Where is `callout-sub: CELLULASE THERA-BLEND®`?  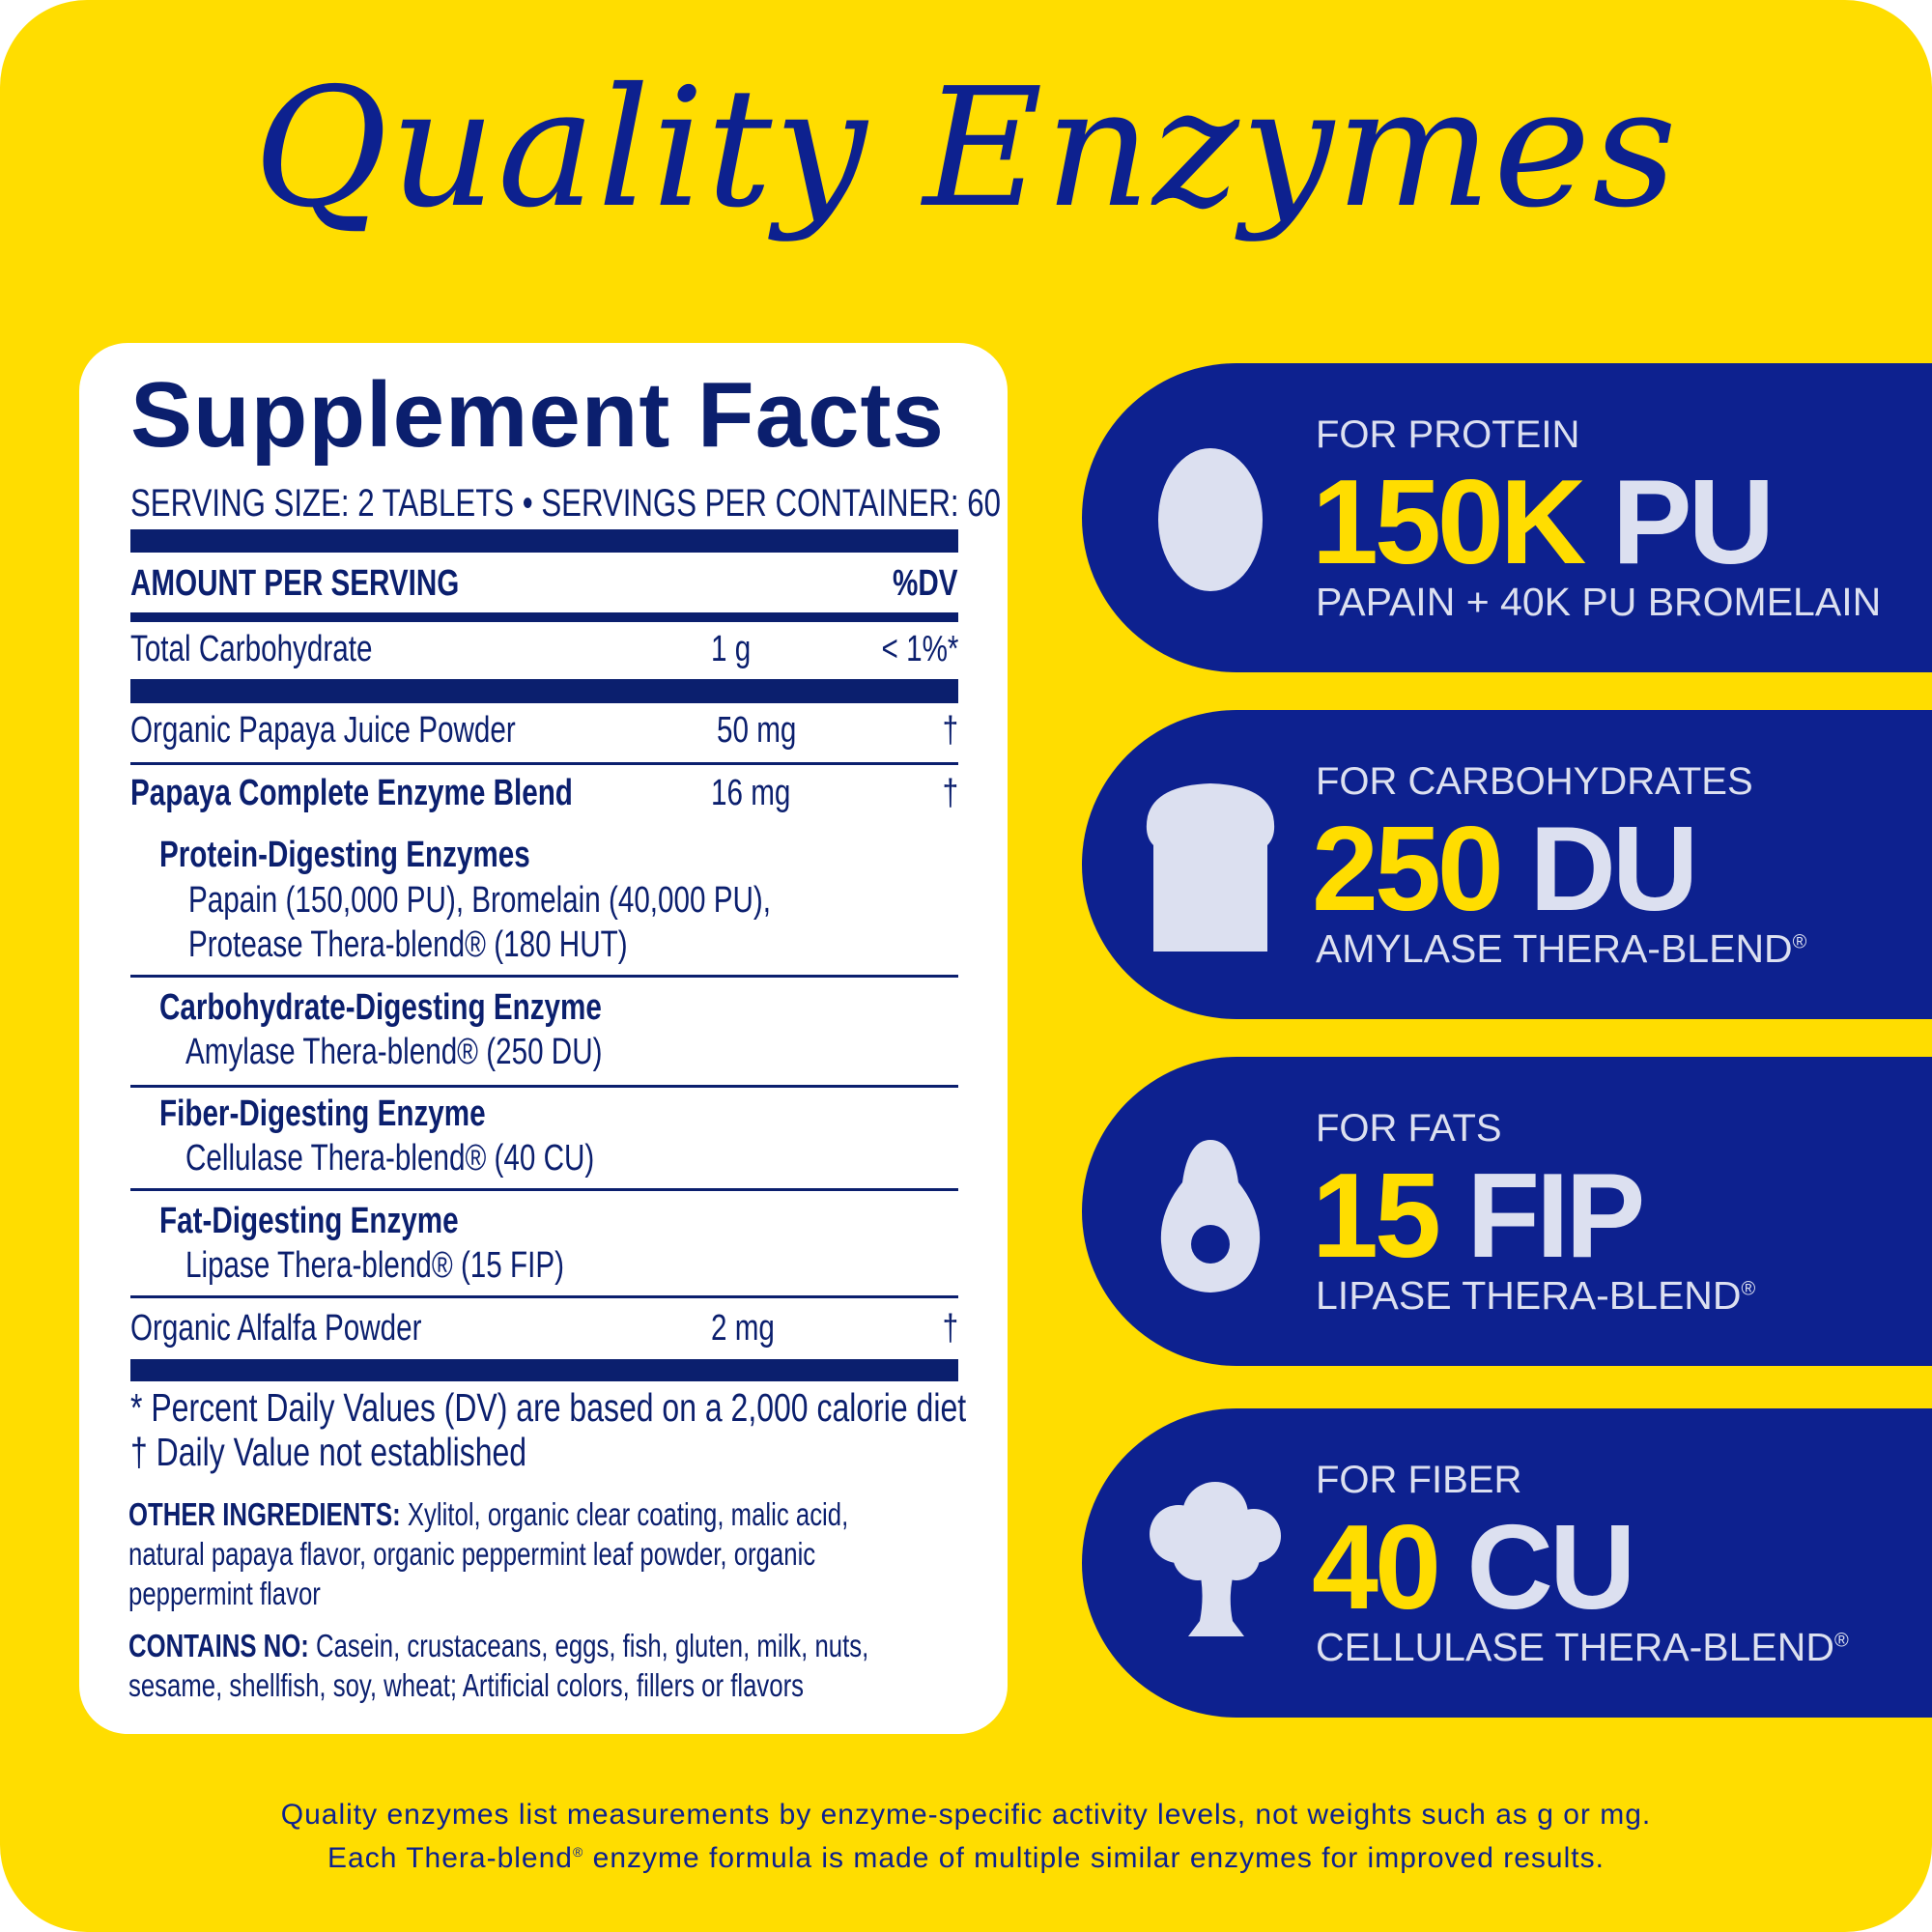 callout-sub: CELLULASE THERA-BLEND® is located at coordinates (1582, 1647).